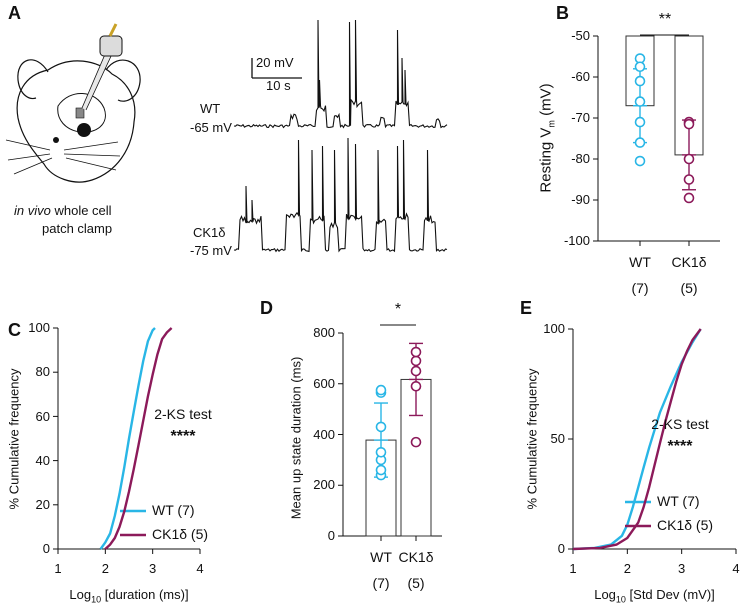 The height and width of the screenshot is (612, 740). Describe the element at coordinates (561, 549) in the screenshot. I see `y-tick-label-E: 0` at that location.